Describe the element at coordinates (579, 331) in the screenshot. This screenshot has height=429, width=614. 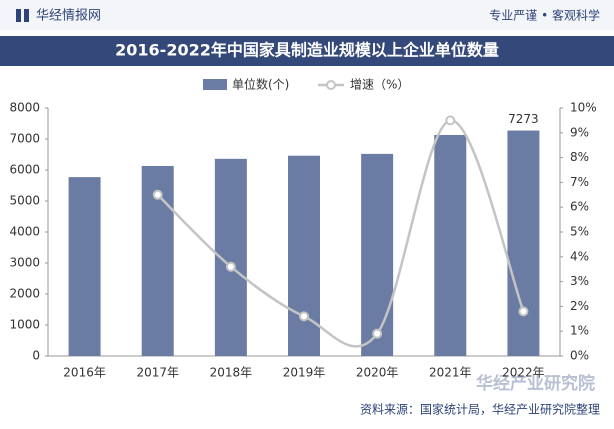
I see `y2-tick-label: 1%` at that location.